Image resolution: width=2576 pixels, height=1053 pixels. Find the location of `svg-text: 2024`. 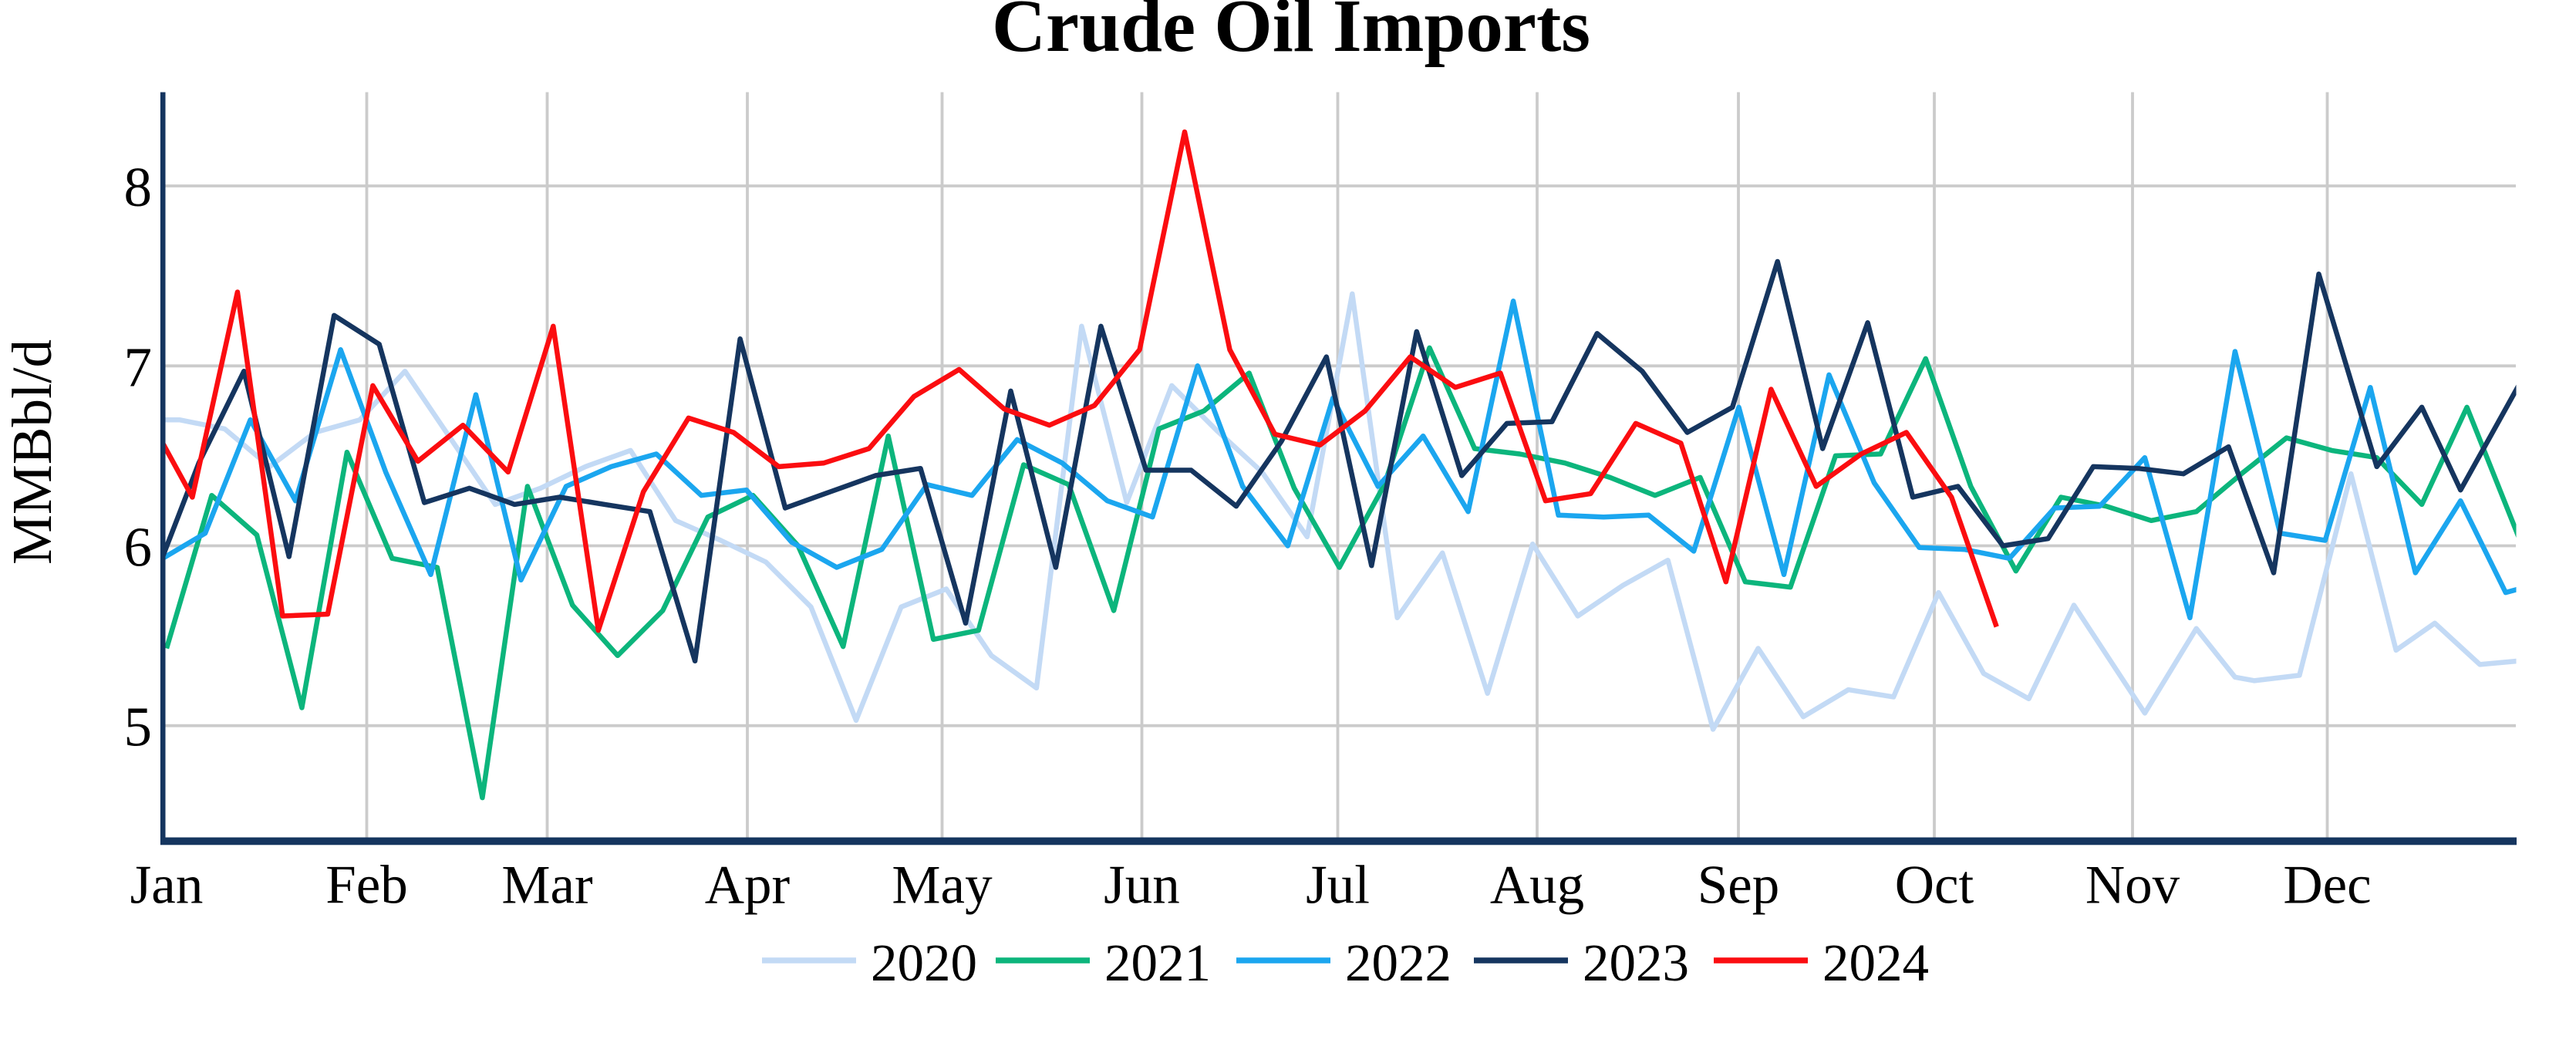

svg-text: 2024 is located at coordinates (1875, 963).